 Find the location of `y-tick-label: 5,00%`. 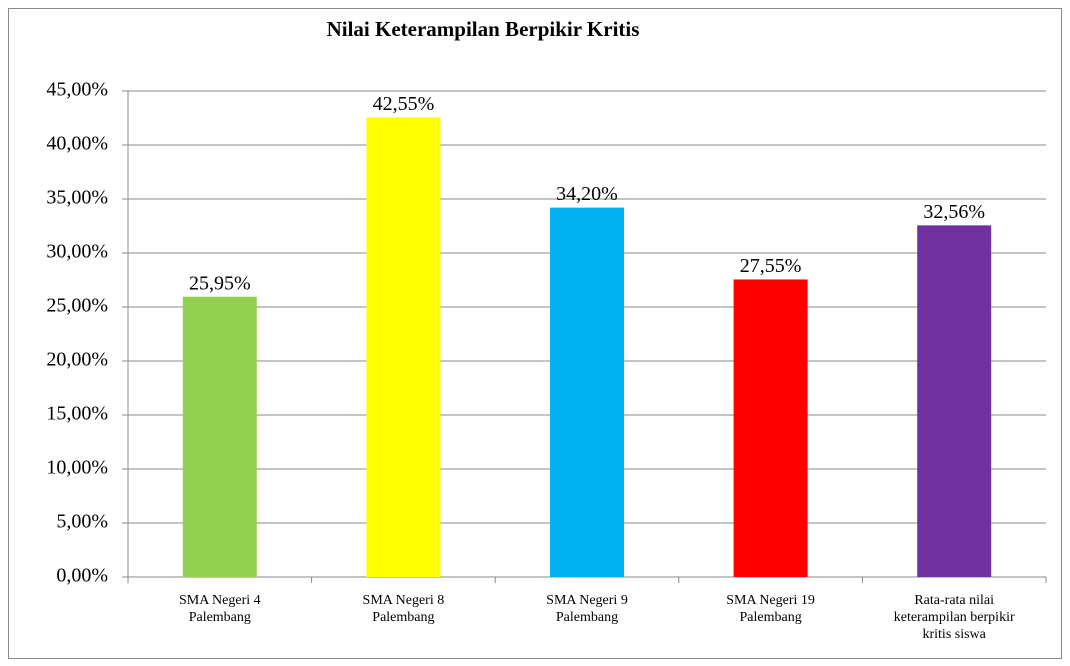

y-tick-label: 5,00% is located at coordinates (82, 522).